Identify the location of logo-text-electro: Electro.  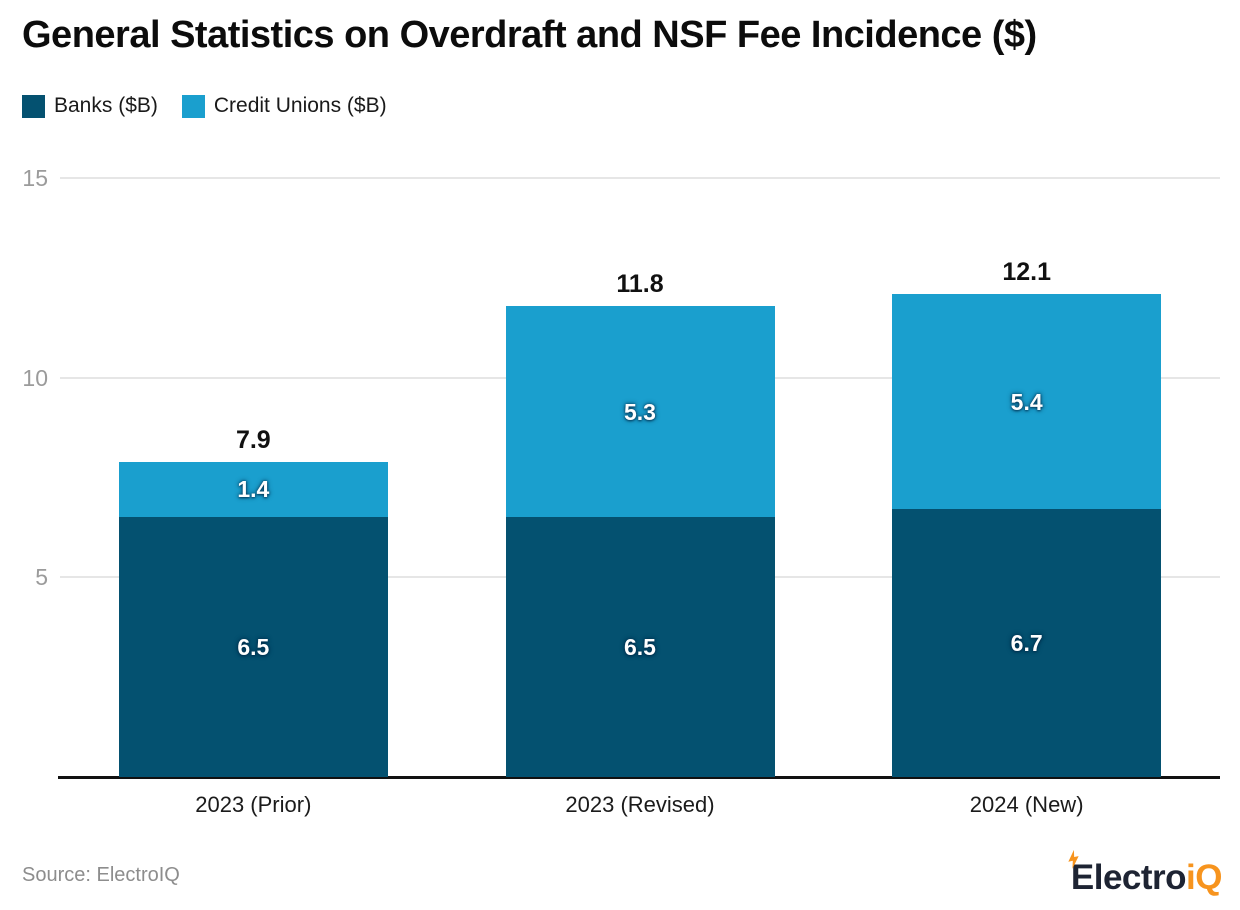
(1128, 877).